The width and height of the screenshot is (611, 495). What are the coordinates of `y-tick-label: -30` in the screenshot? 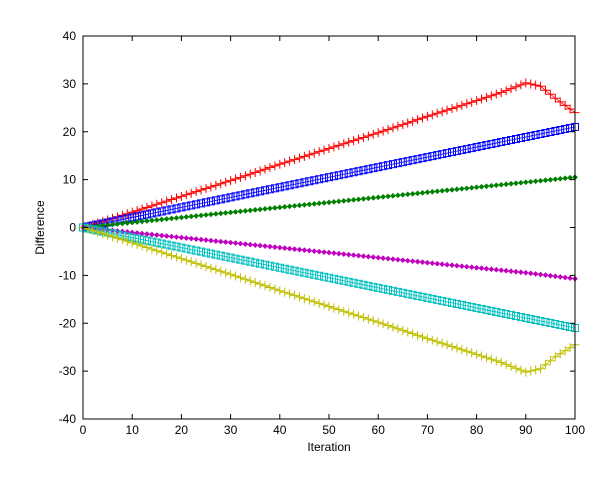 It's located at (68, 371).